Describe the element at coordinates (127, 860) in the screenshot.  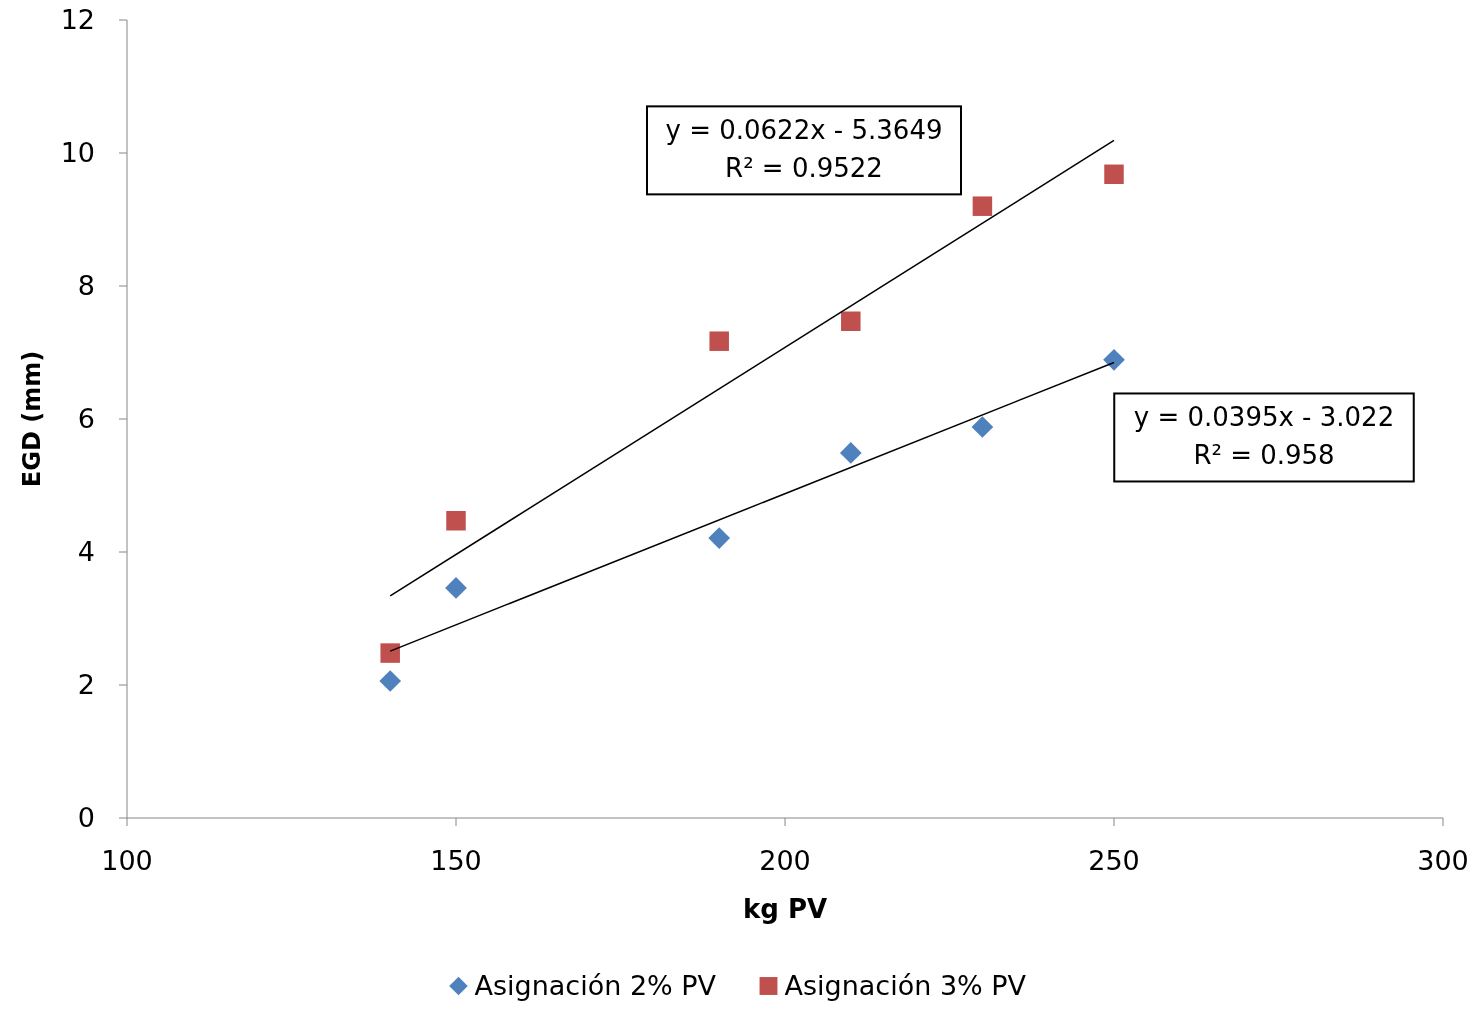
I see `x-tick-label: 100` at that location.